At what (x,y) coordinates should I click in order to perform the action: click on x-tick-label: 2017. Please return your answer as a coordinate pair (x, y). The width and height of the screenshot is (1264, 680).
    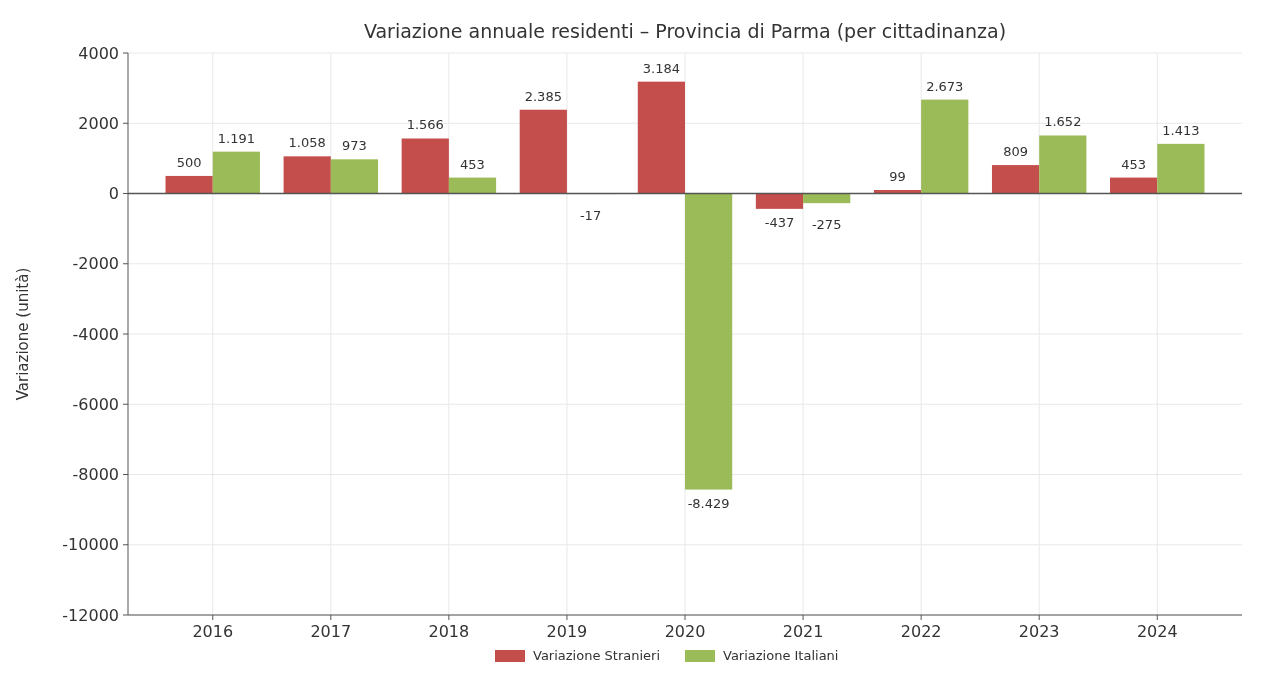
    Looking at the image, I should click on (331, 631).